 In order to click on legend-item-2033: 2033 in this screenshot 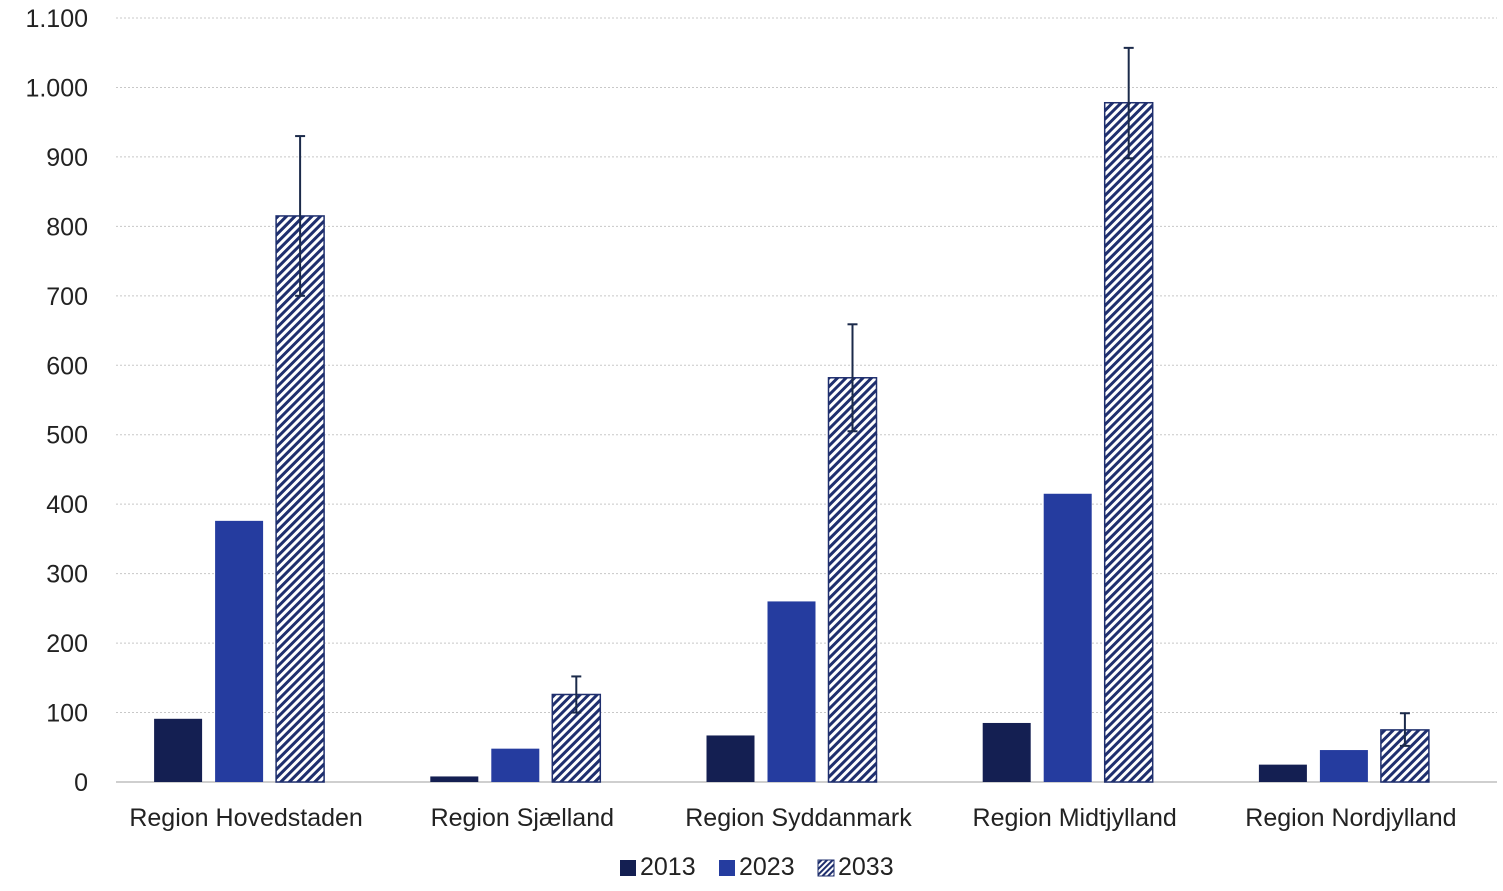, I will do `click(855, 867)`.